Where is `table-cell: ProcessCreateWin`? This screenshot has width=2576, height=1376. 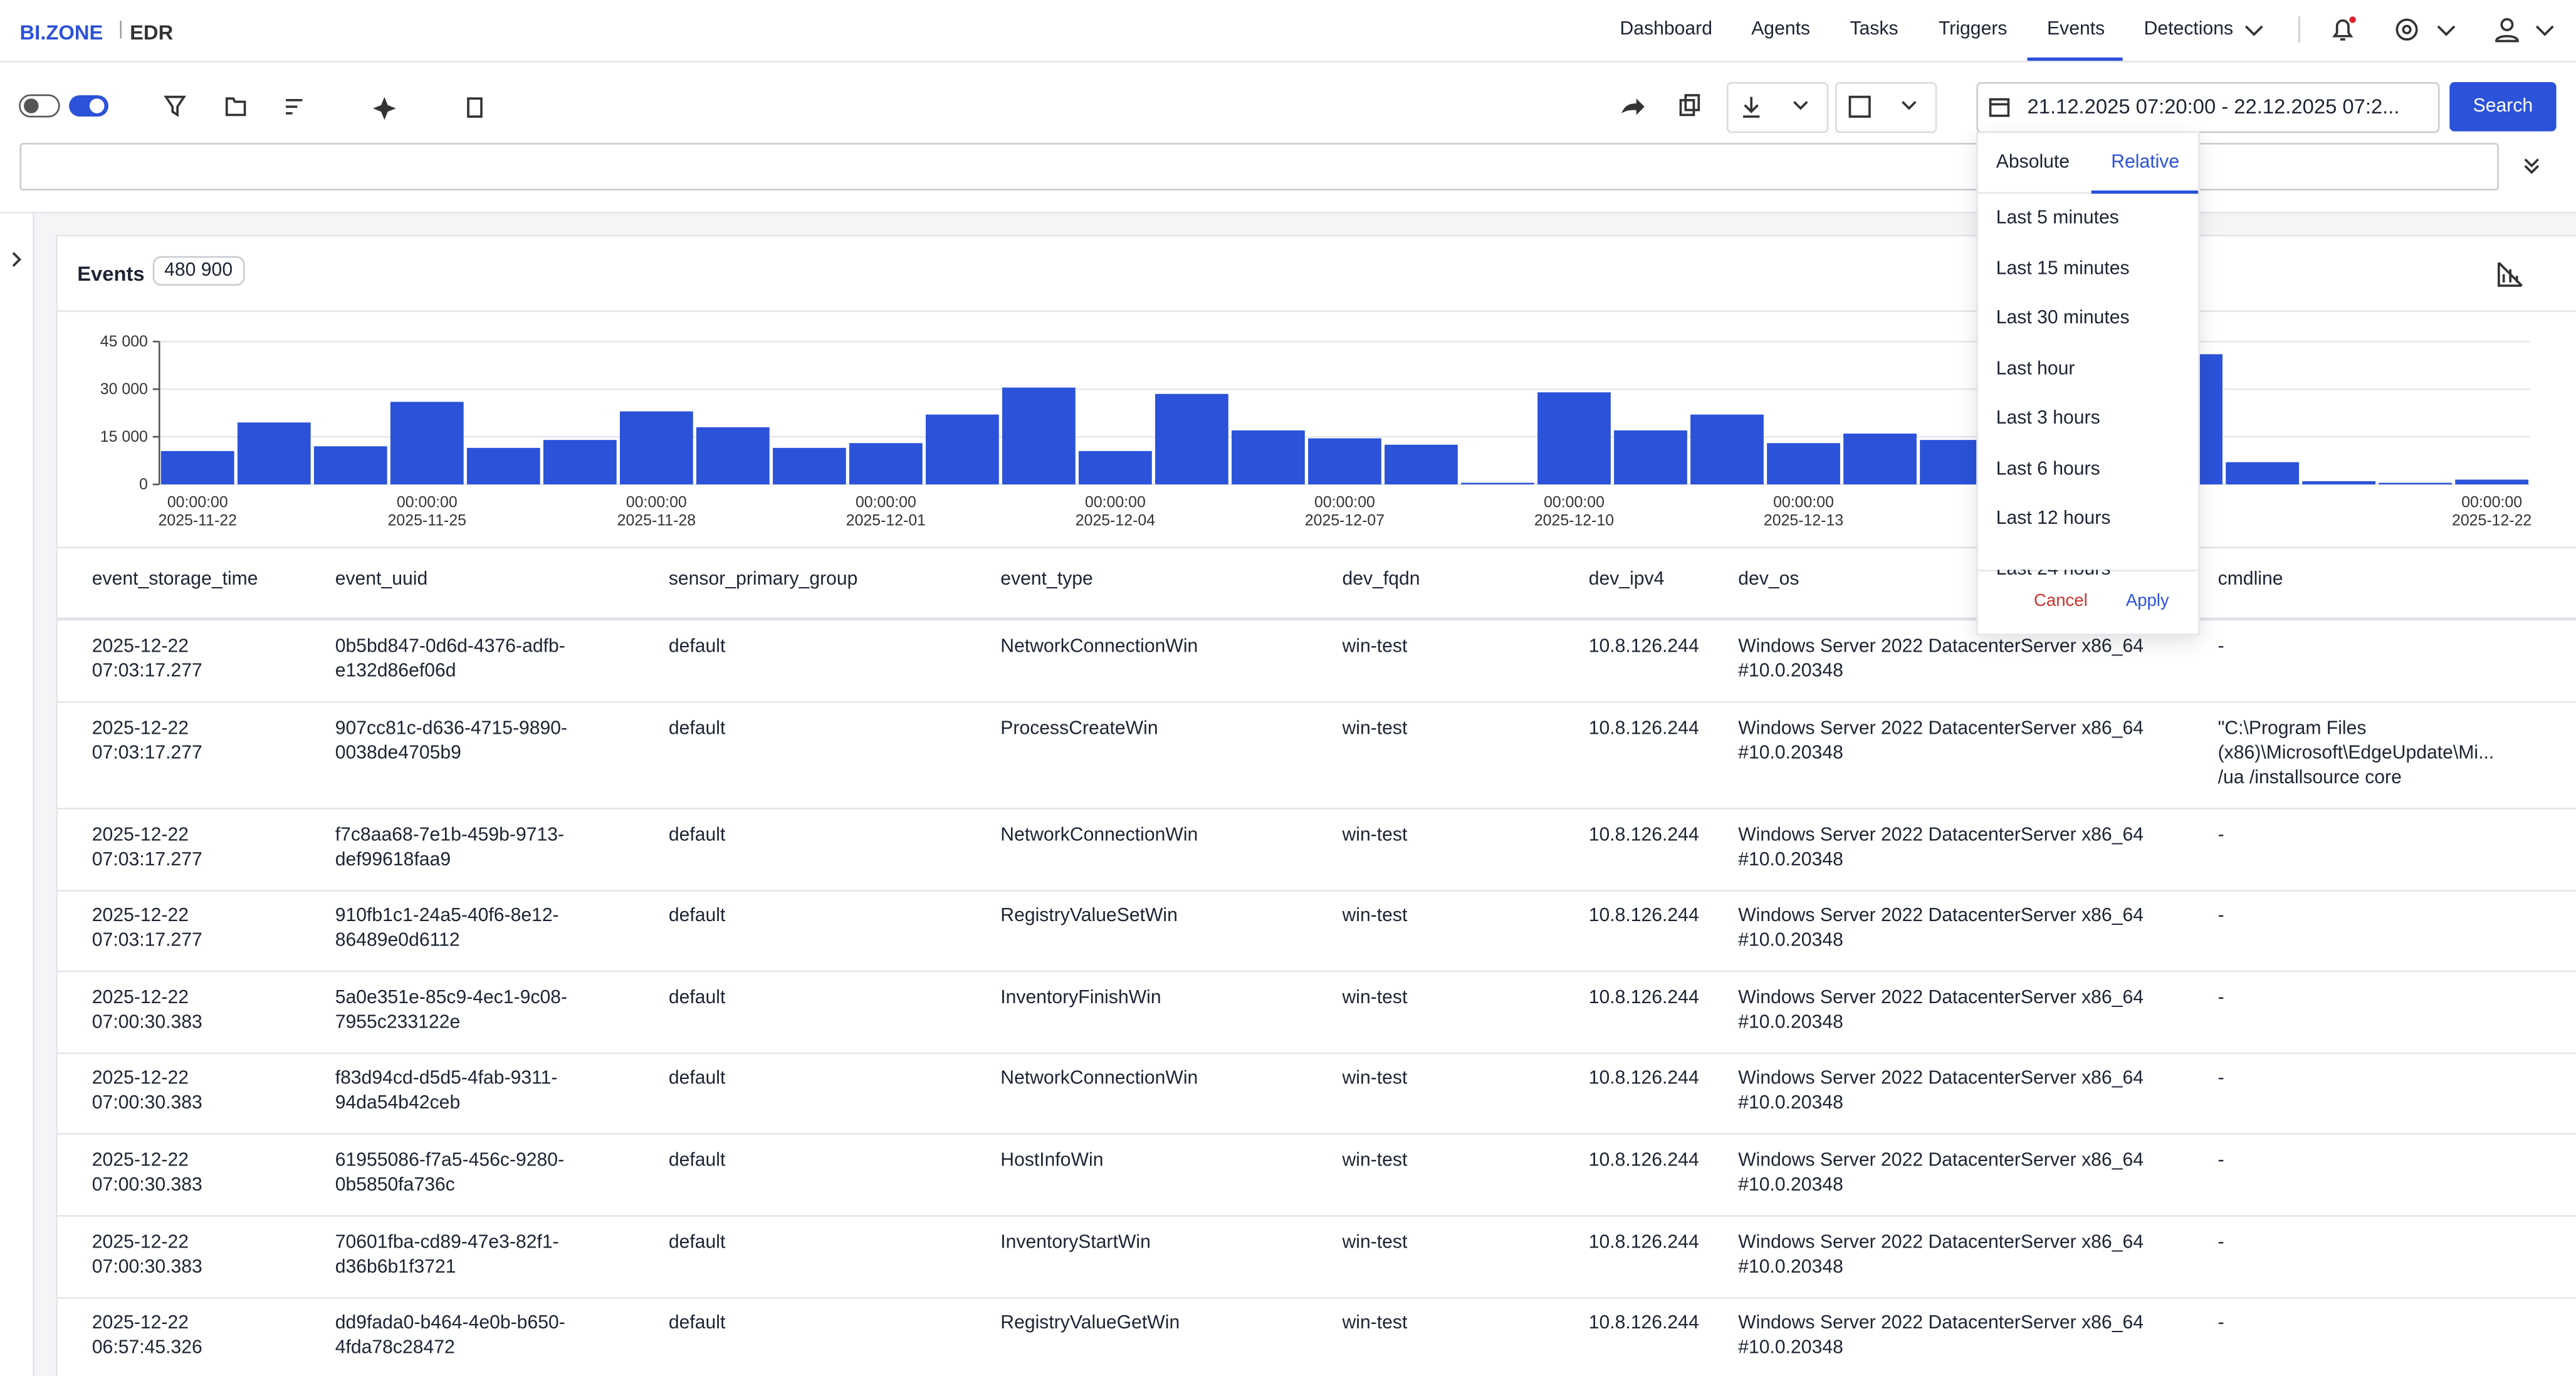
table-cell: ProcessCreateWin is located at coordinates (1156, 729).